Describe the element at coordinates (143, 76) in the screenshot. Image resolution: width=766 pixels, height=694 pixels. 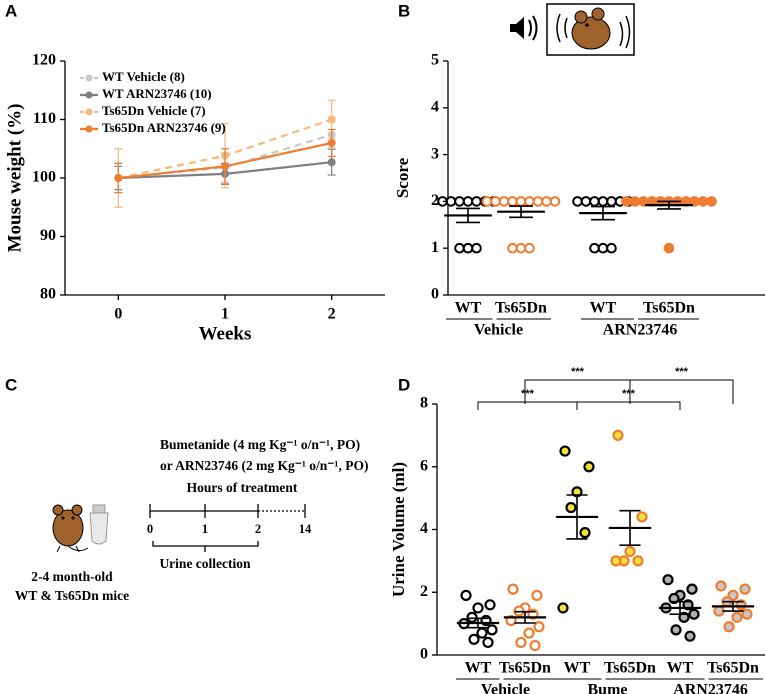
I see `legend-label: WT Vehicle (8)` at that location.